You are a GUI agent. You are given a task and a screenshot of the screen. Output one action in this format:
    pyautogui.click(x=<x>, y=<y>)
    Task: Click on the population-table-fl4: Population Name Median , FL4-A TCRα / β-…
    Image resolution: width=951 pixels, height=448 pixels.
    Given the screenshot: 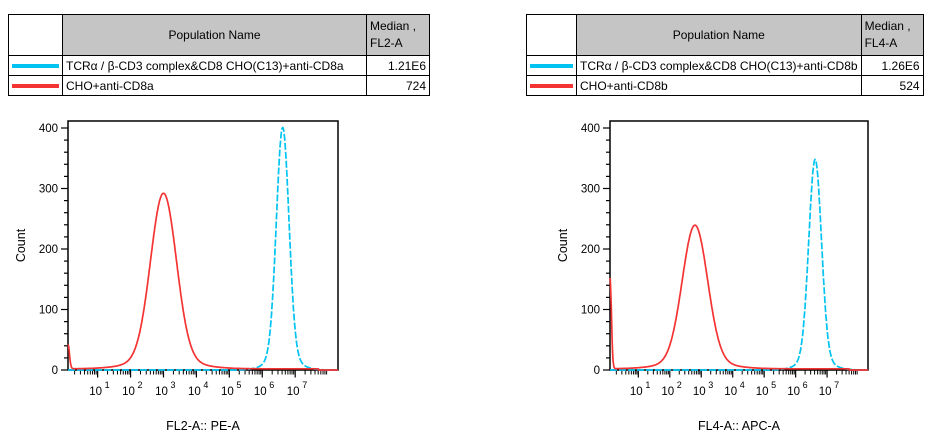 What is the action you would take?
    pyautogui.click(x=725, y=55)
    